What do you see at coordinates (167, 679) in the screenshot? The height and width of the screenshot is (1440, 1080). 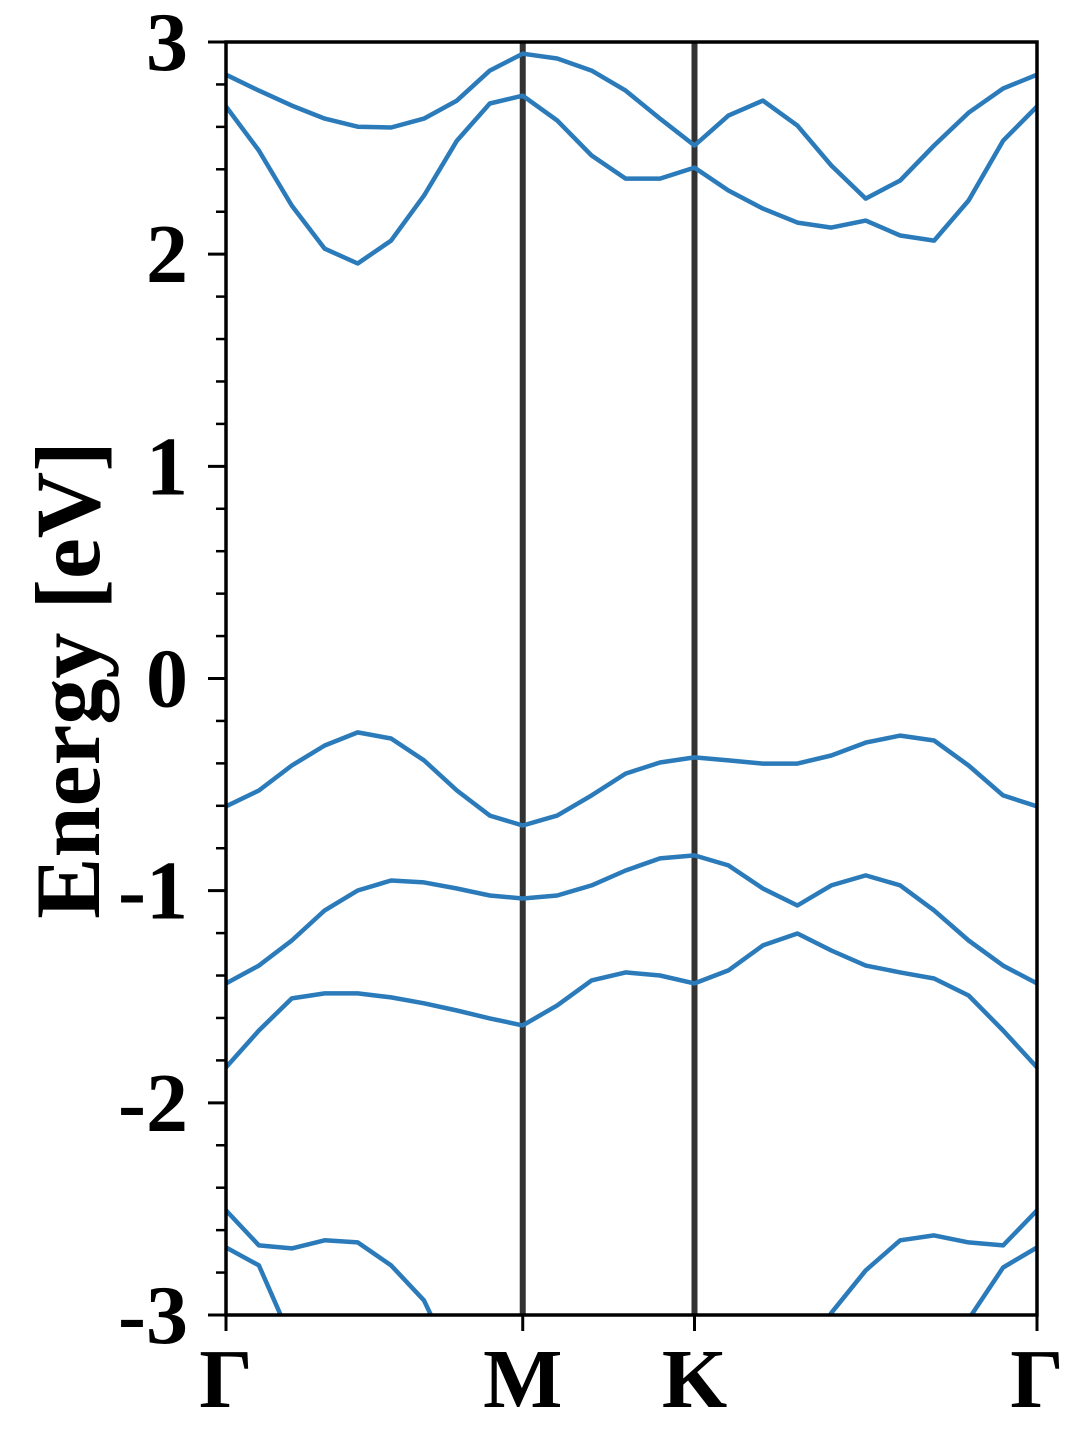 I see `y-tick-label: 0` at bounding box center [167, 679].